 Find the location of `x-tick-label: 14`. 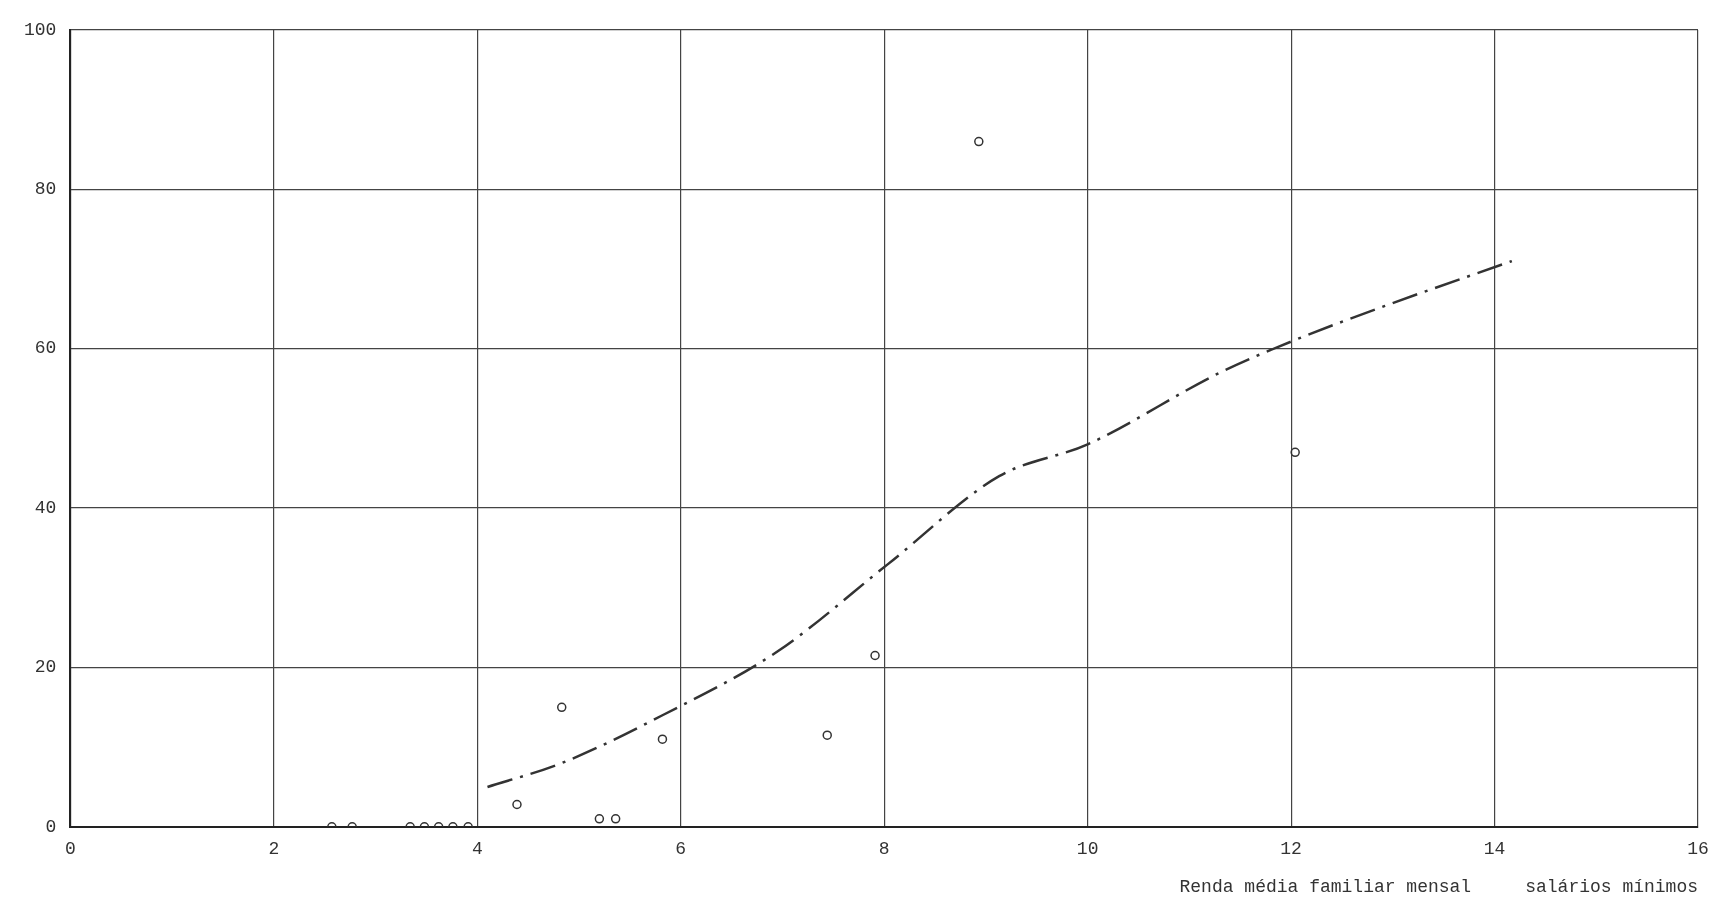

x-tick-label: 14 is located at coordinates (1494, 849).